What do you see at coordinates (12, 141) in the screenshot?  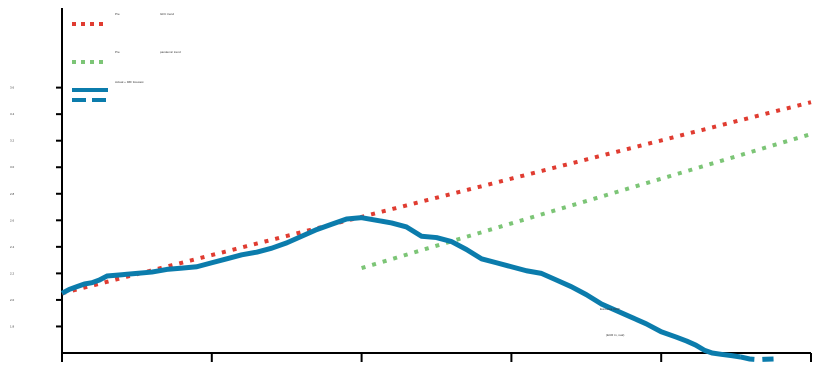 I see `y-tick-label: 3.2` at bounding box center [12, 141].